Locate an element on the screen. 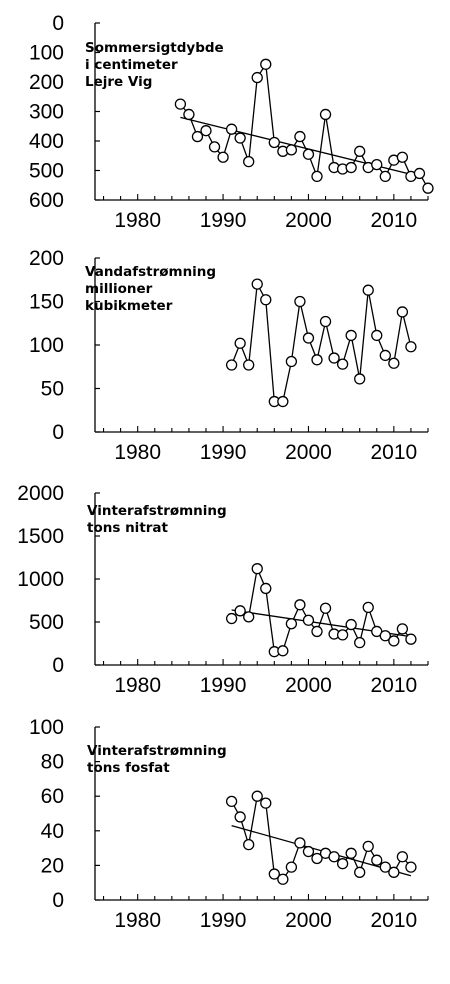  y-tick-label: 200 is located at coordinates (46, 82).